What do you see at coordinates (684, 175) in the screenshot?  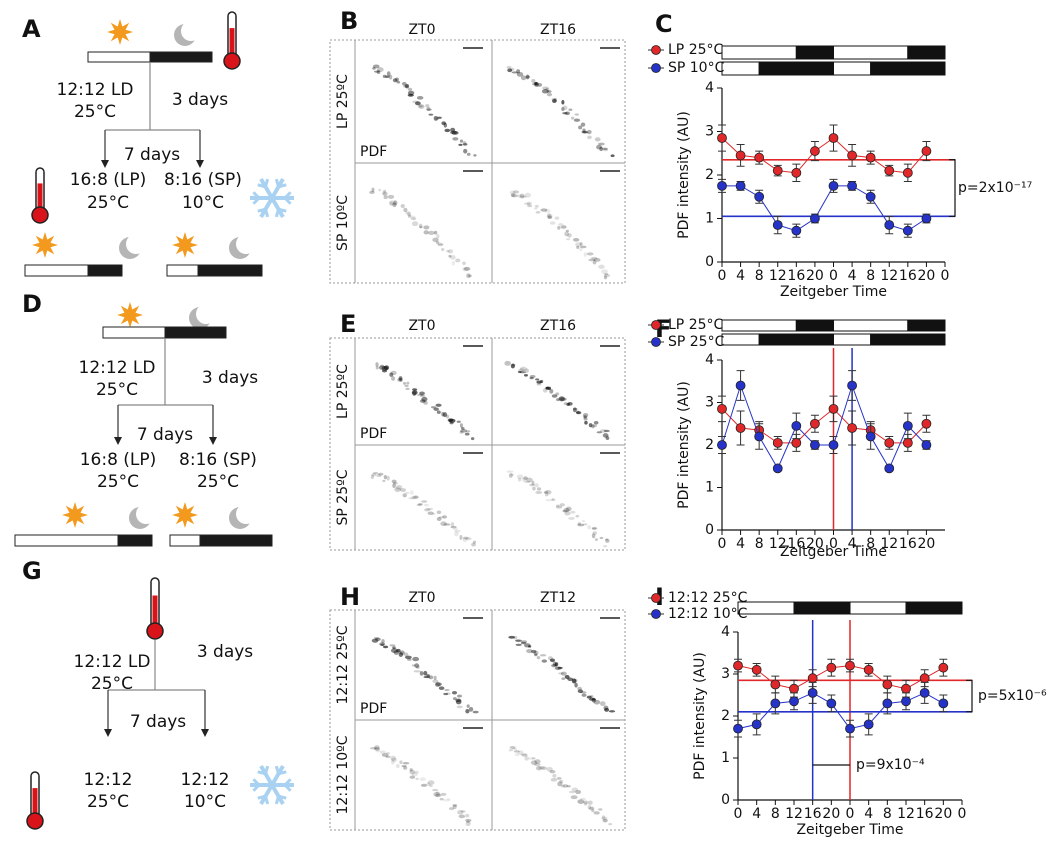 I see `y-axis-title: PDF intensity (AU)` at bounding box center [684, 175].